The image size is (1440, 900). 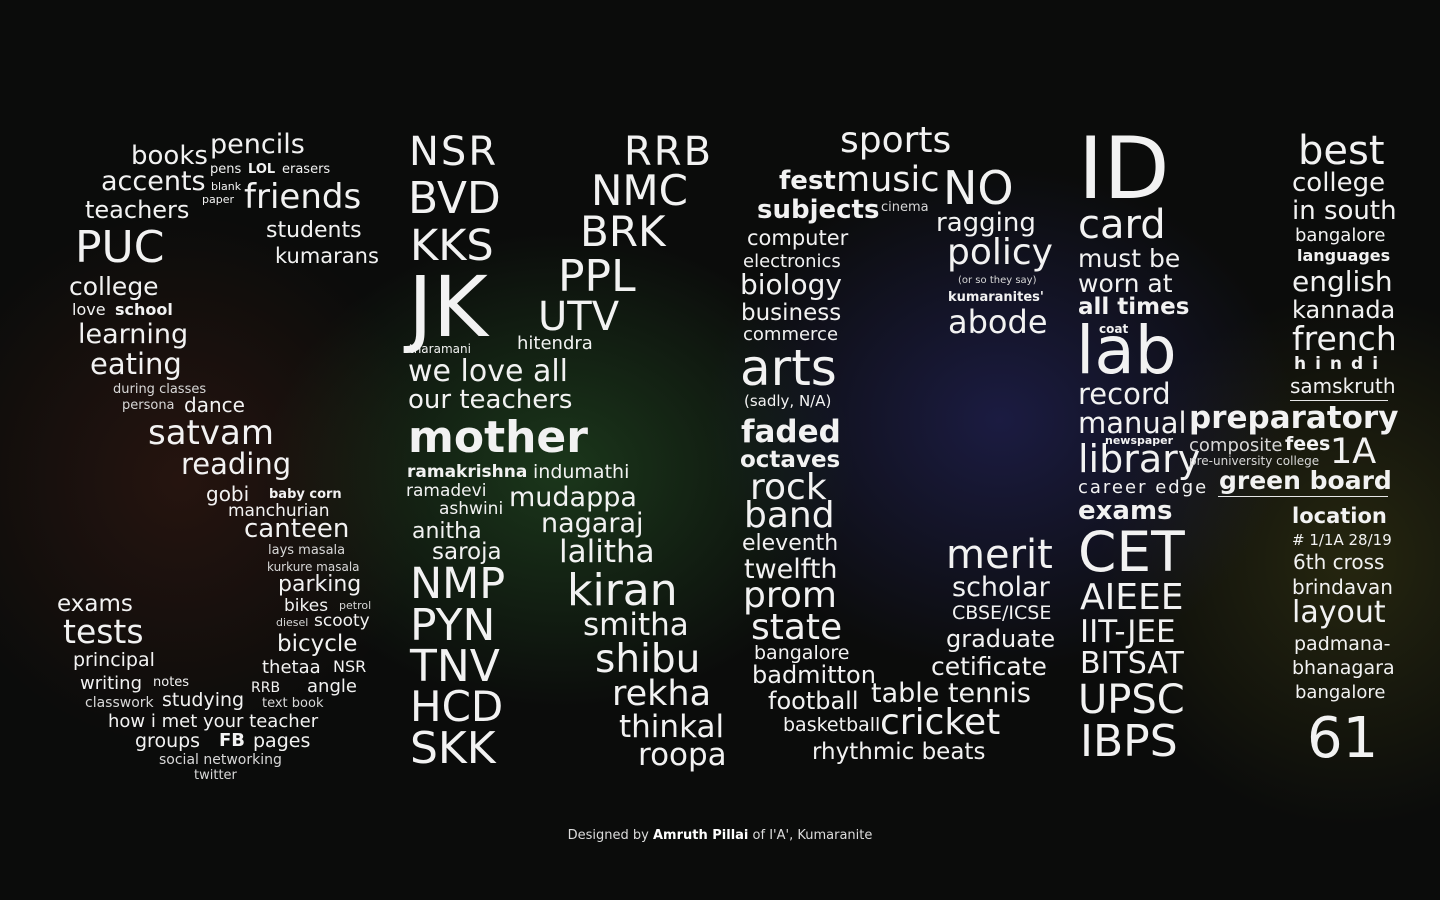 I want to click on word: ragging, so click(x=986, y=223).